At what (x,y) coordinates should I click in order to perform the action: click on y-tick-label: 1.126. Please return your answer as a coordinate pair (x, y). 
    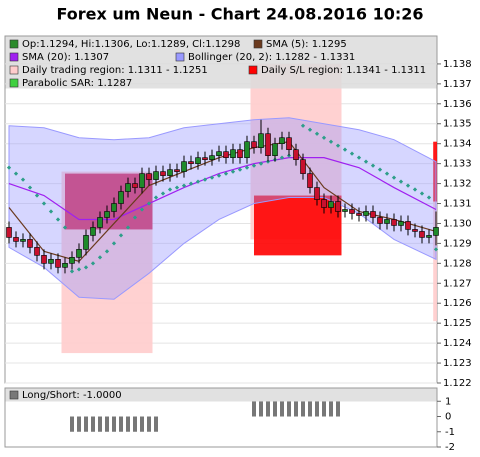
    Looking at the image, I should click on (457, 303).